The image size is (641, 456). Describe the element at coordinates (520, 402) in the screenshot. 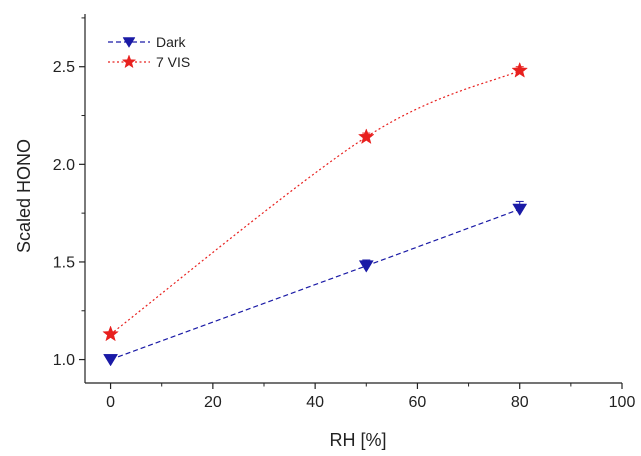

I see `x-tick-label: 80` at that location.